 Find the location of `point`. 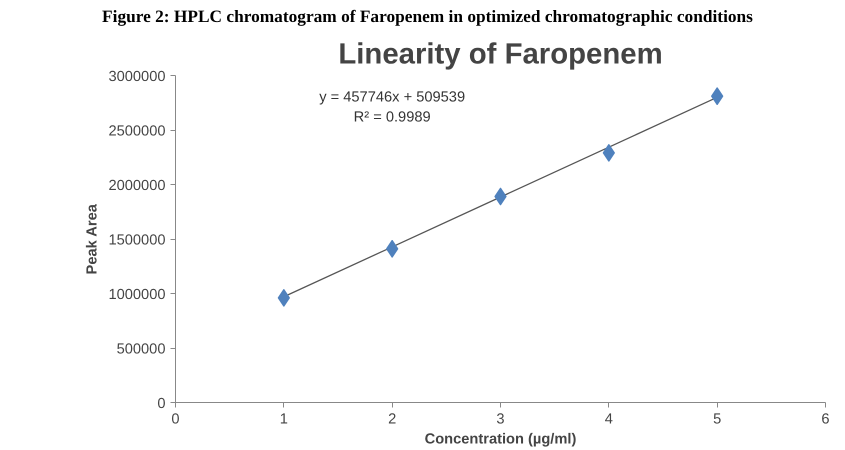

point is located at coordinates (500, 196).